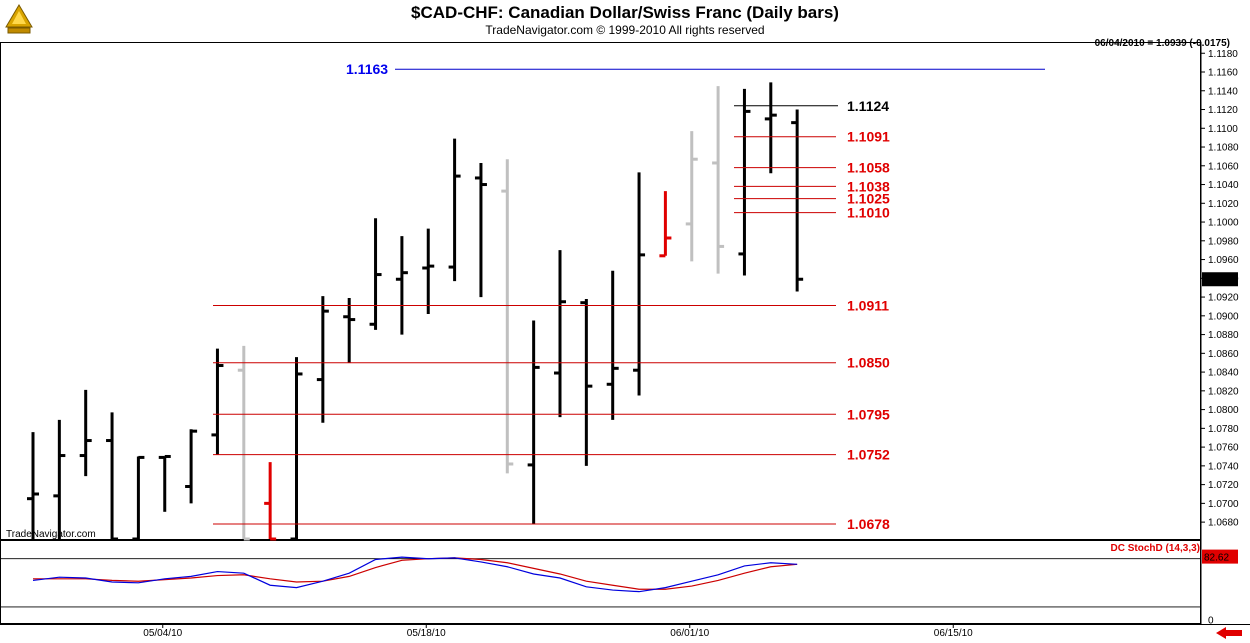 This screenshot has height=643, width=1250. Describe the element at coordinates (868, 168) in the screenshot. I see `level-label: 1.1058` at that location.